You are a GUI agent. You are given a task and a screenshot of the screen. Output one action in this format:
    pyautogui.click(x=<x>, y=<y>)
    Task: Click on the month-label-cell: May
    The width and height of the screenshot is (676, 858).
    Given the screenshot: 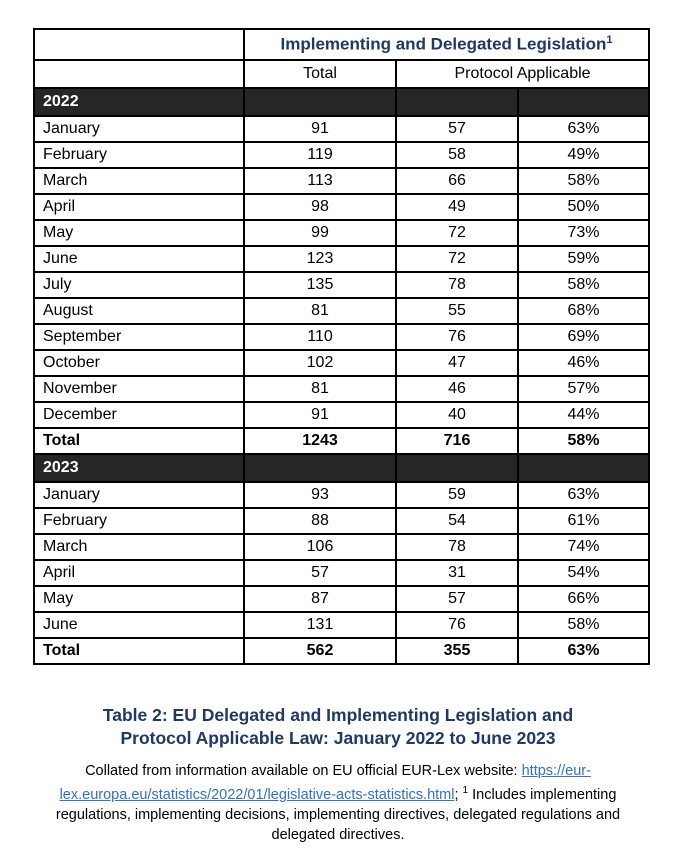 What is the action you would take?
    pyautogui.click(x=139, y=233)
    